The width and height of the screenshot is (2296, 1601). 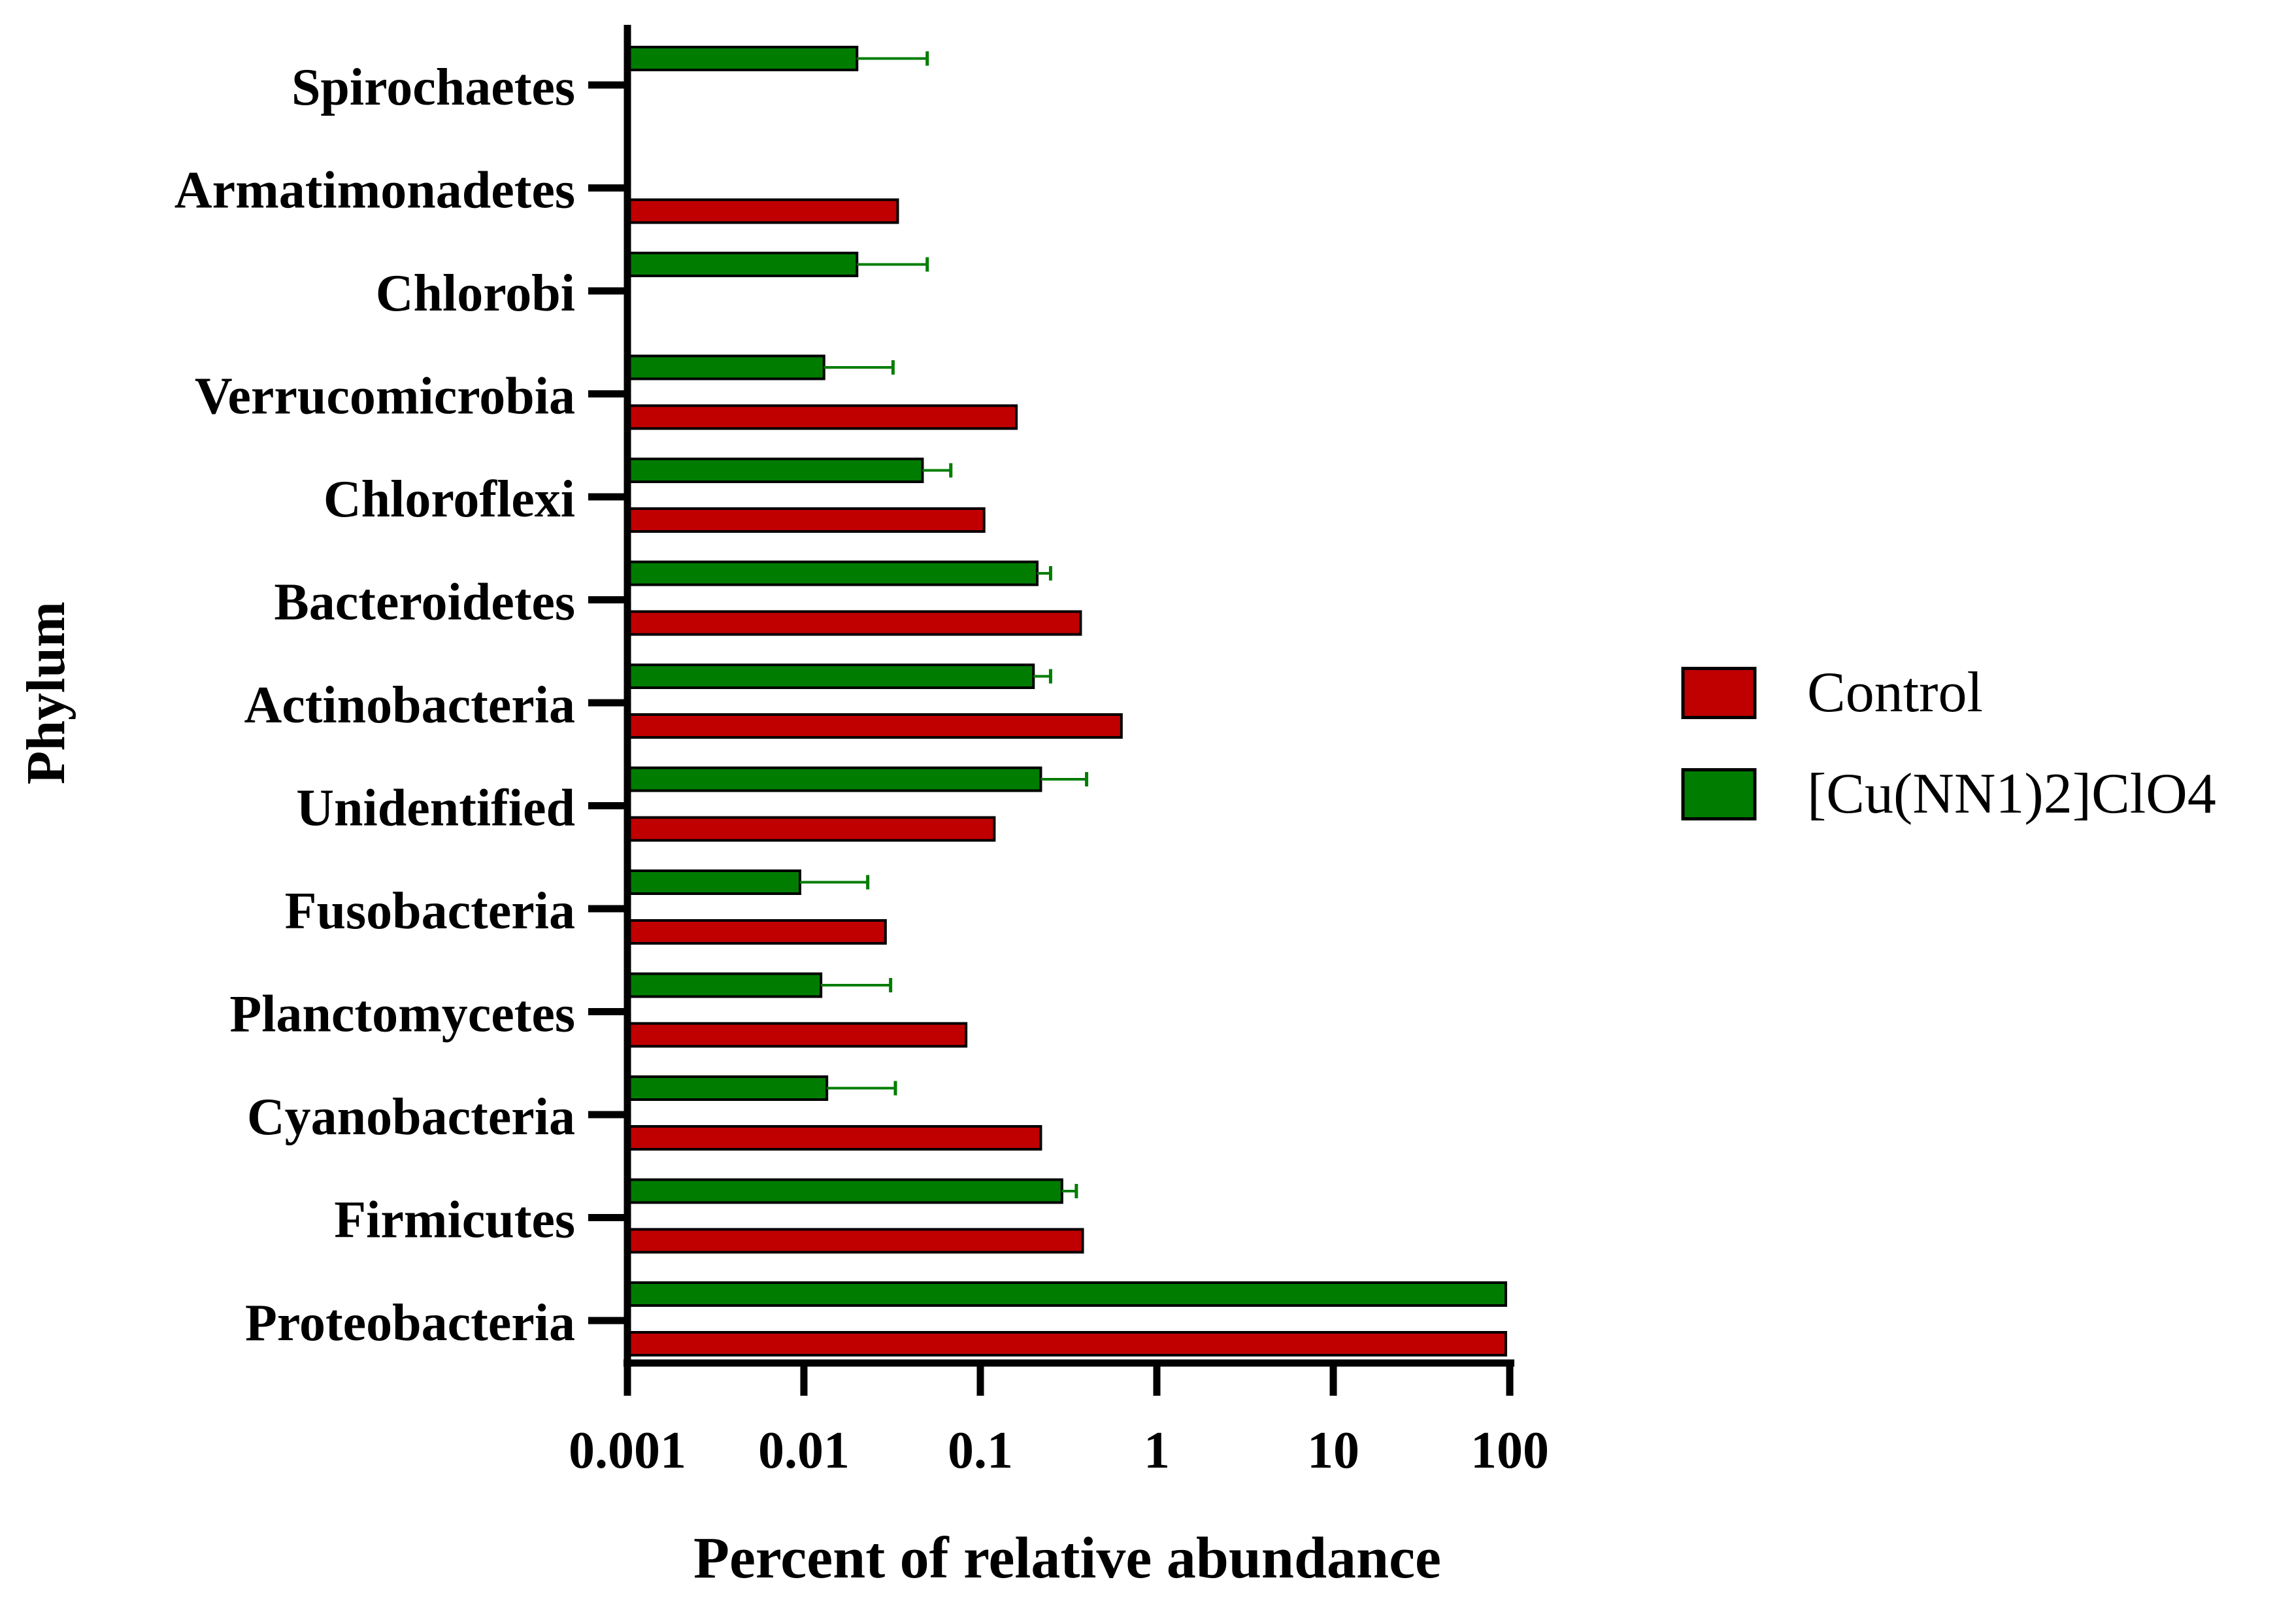 I want to click on x-tick-label: 10, so click(x=1333, y=1450).